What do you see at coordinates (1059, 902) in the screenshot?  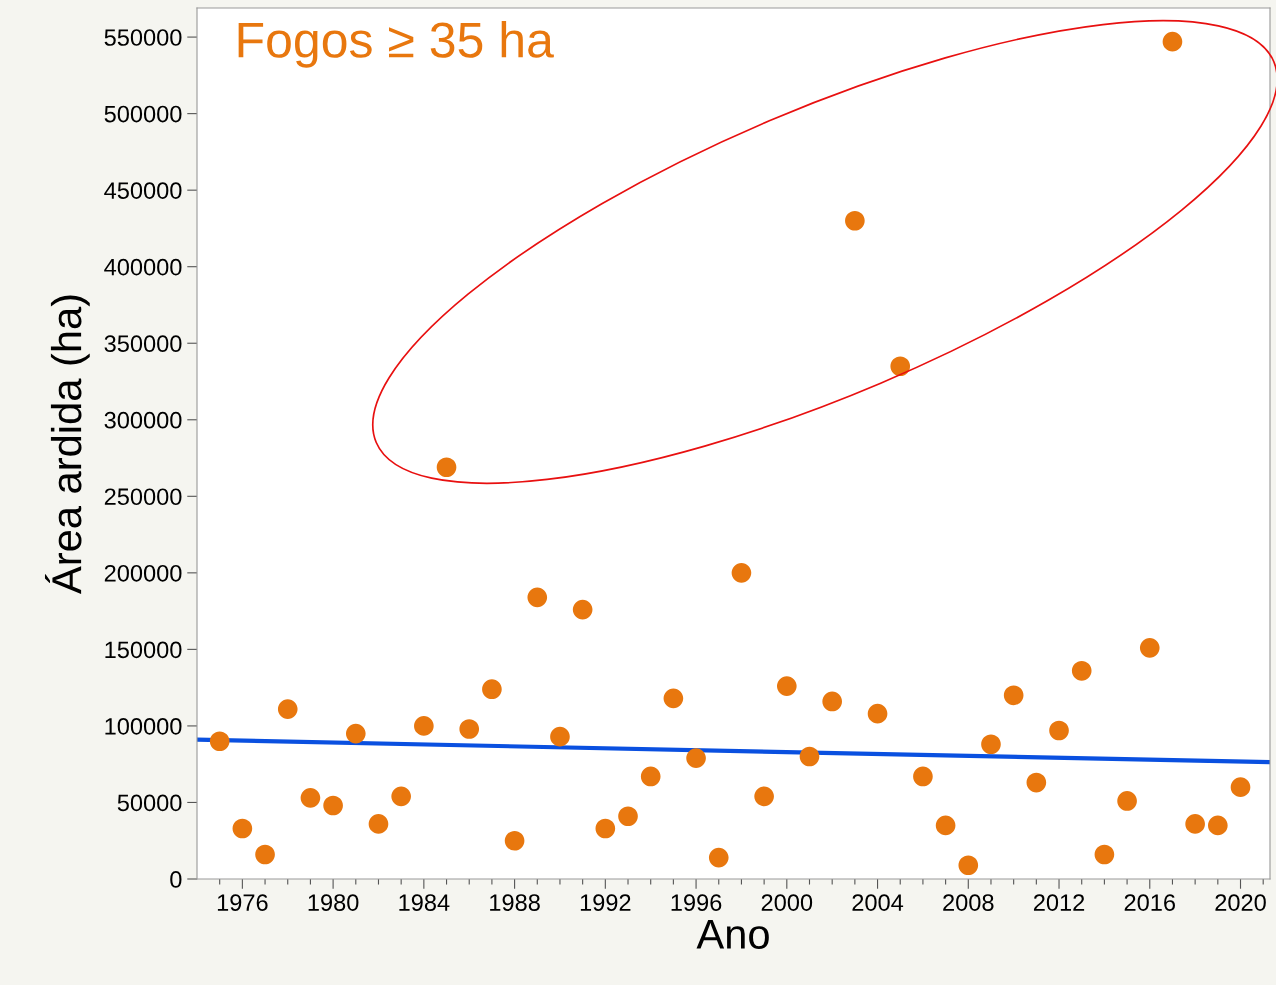 I see `x-tick-label: 2012` at bounding box center [1059, 902].